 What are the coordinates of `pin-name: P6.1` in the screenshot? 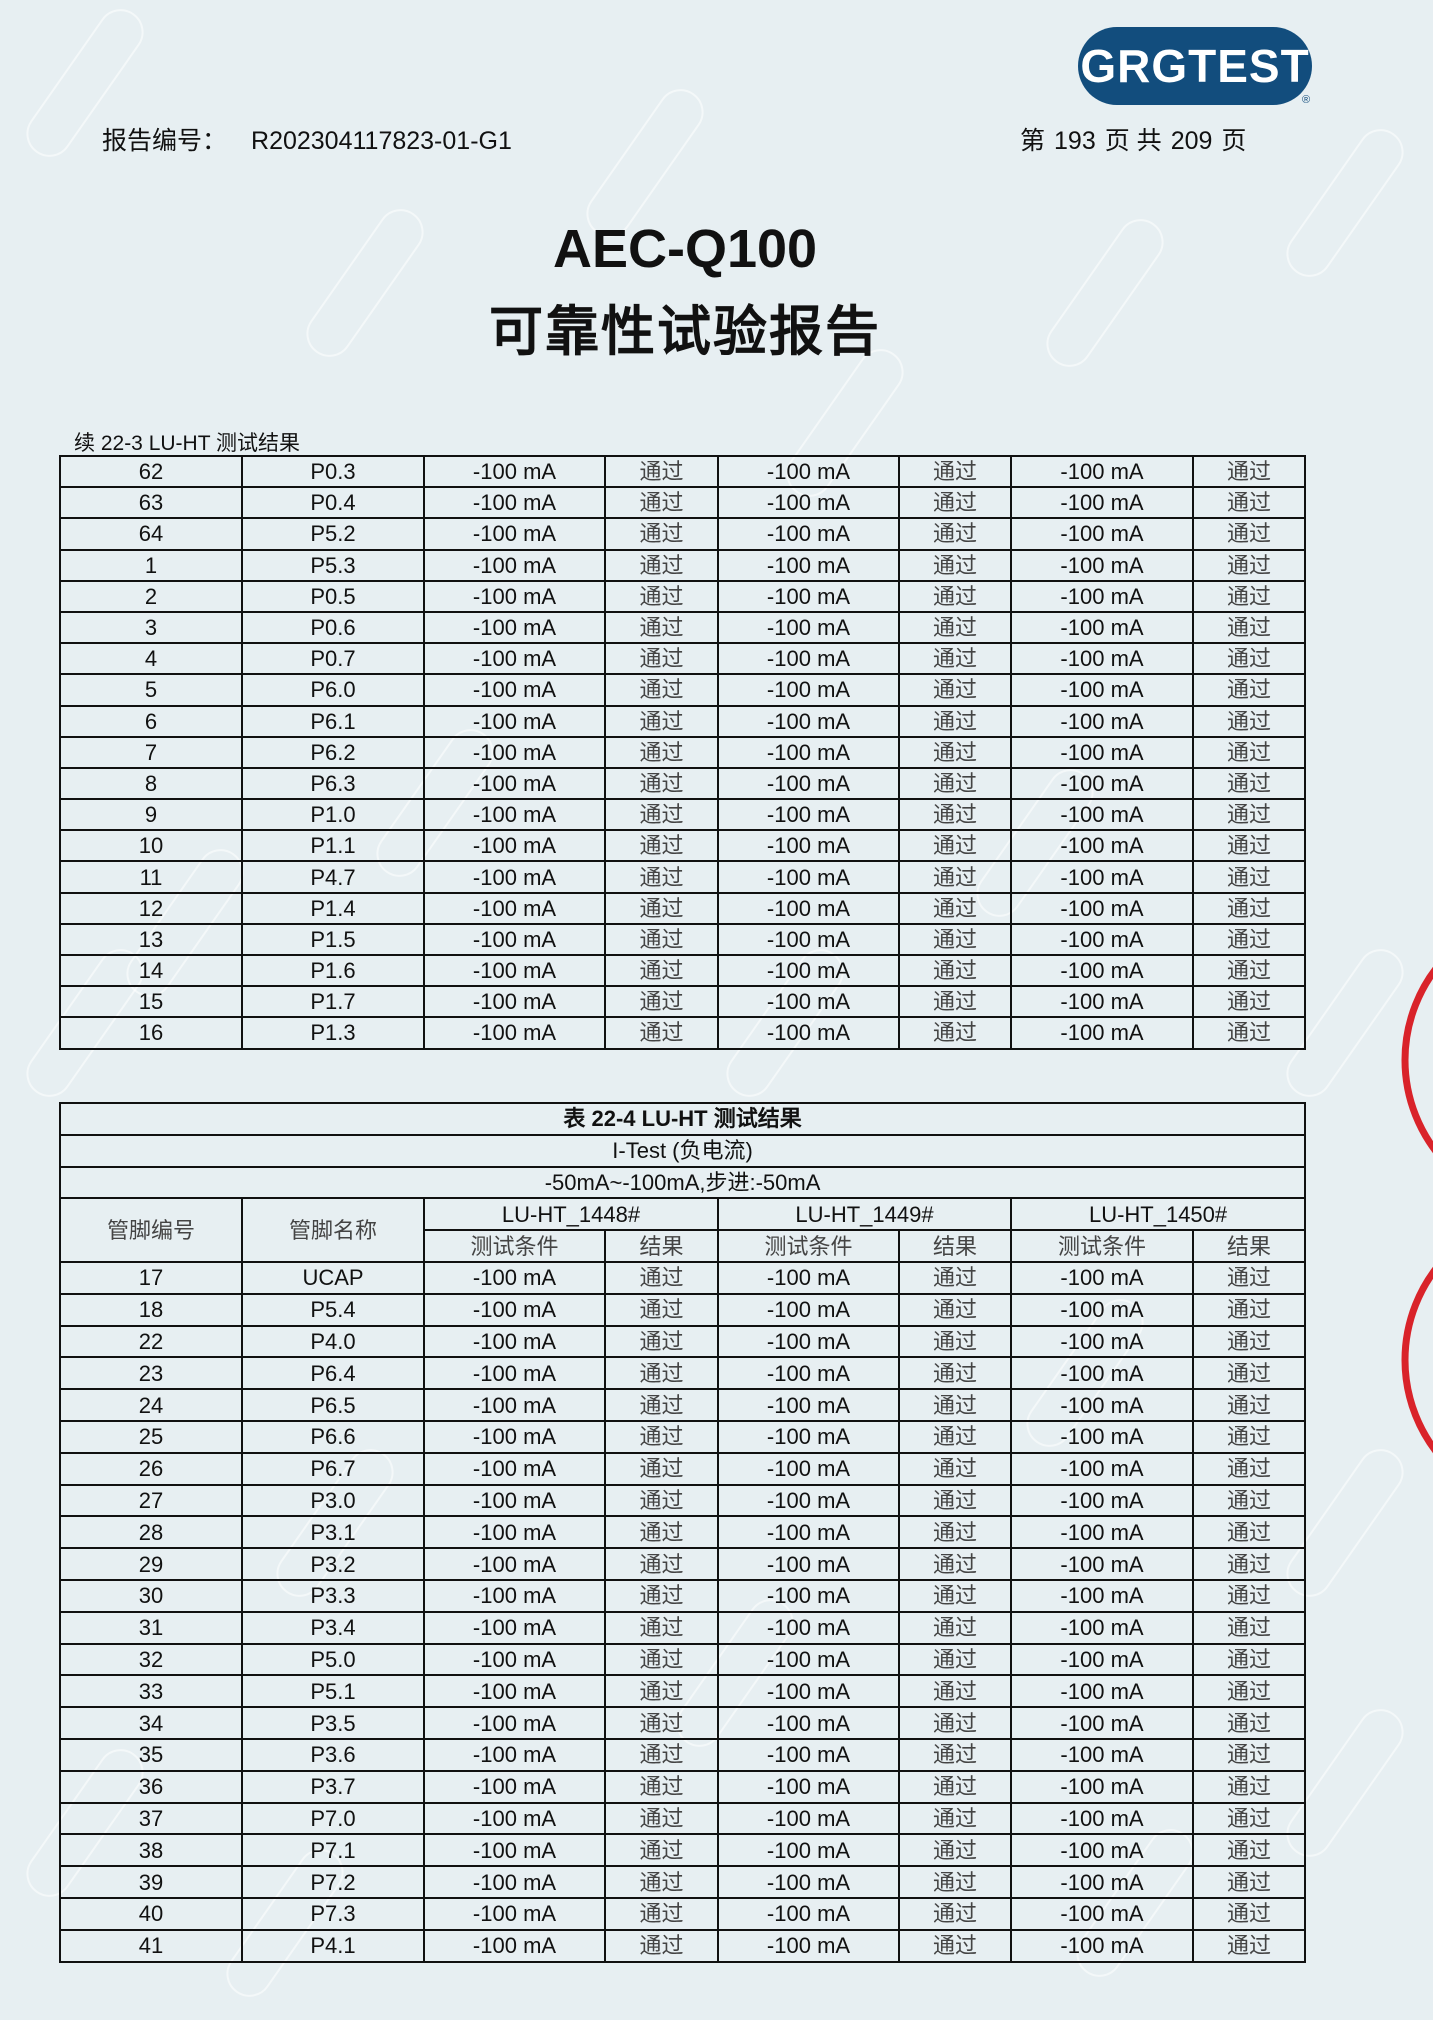 It's located at (333, 721).